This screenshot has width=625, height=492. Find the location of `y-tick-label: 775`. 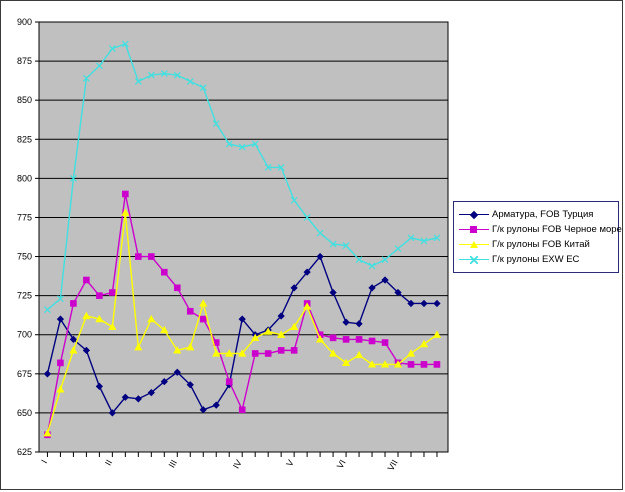

y-tick-label: 775 is located at coordinates (24, 217).